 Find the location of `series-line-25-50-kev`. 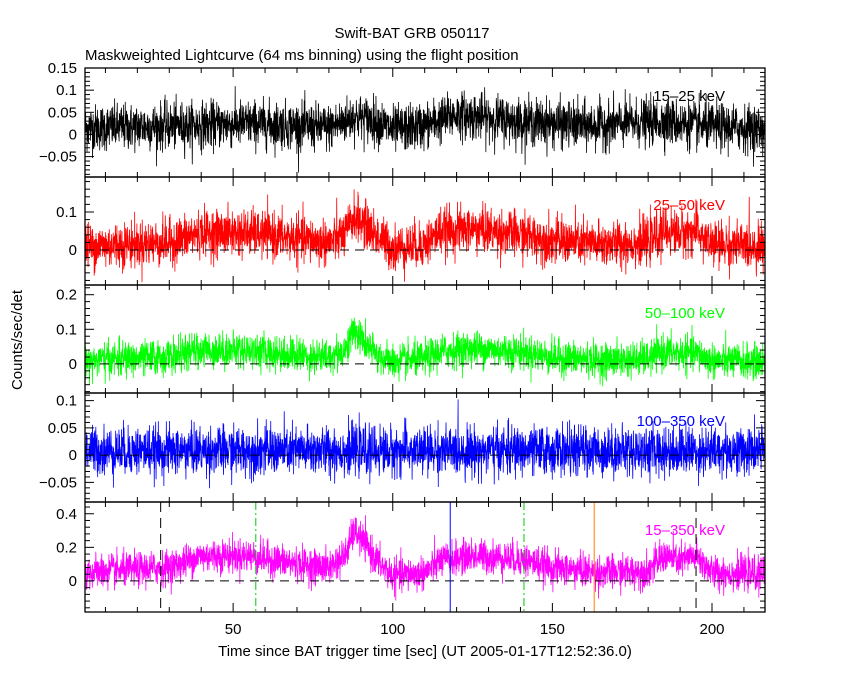

series-line-25-50-kev is located at coordinates (425, 236).